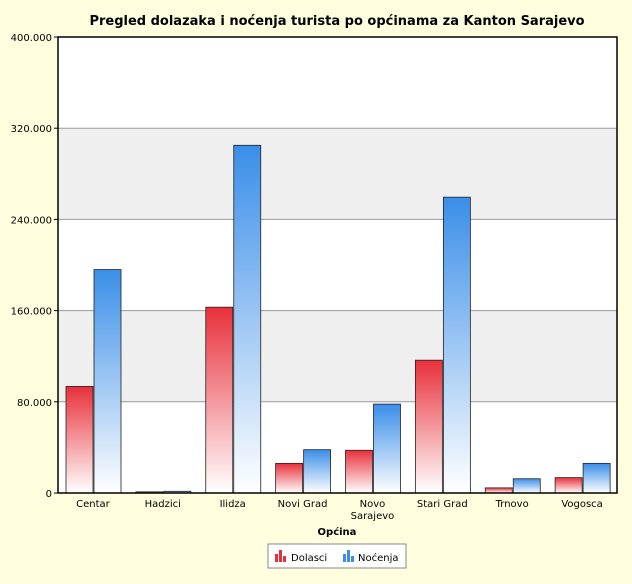  What do you see at coordinates (34, 403) in the screenshot?
I see `y-tick-label: 80.000` at bounding box center [34, 403].